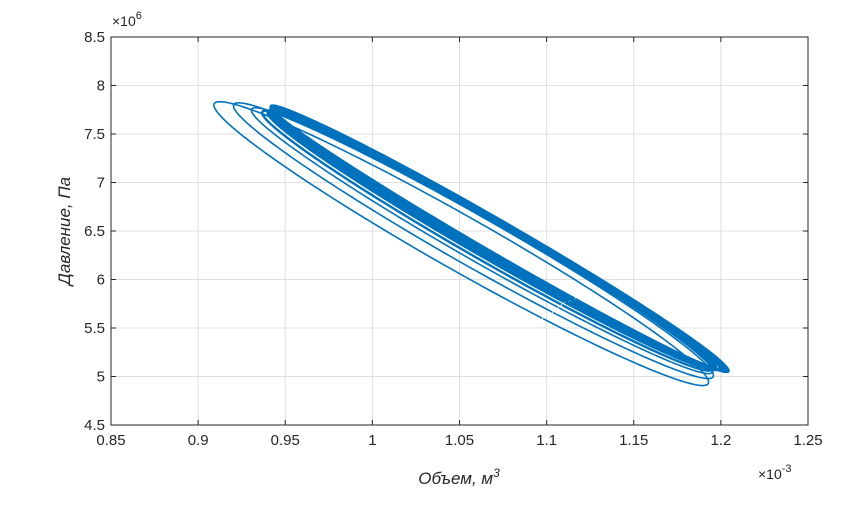 The height and width of the screenshot is (505, 850). I want to click on y-exponent-base: ×10, so click(124, 21).